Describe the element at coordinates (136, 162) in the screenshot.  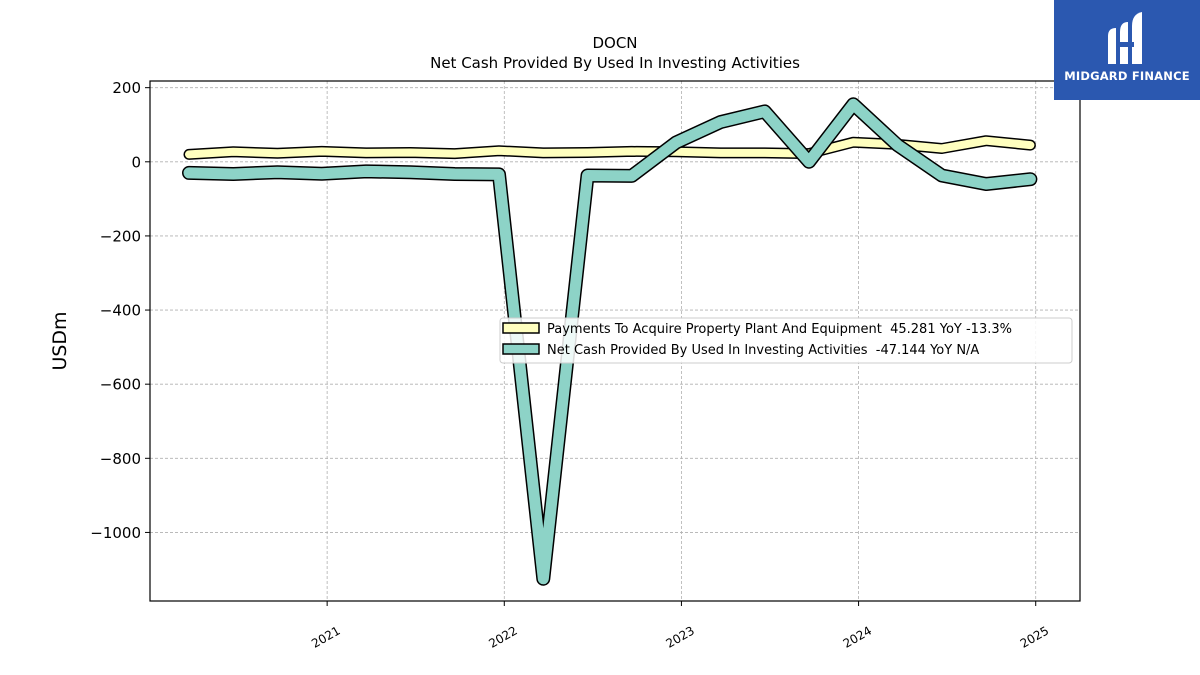
I see `y-tick-label: 0` at that location.